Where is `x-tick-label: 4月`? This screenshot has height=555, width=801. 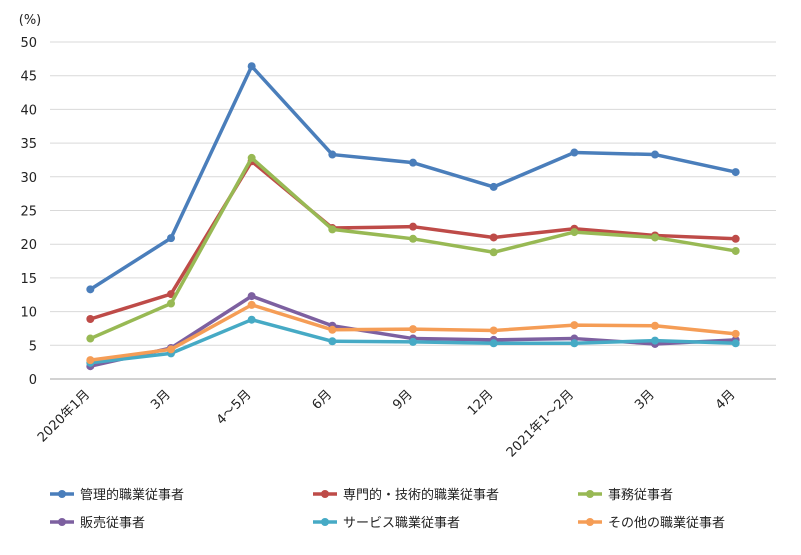 x-tick-label: 4月 is located at coordinates (726, 400).